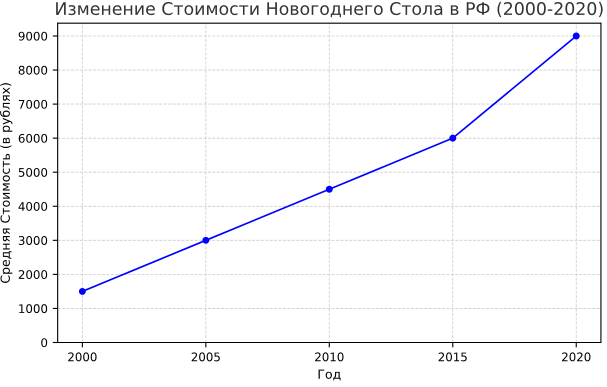 The height and width of the screenshot is (387, 607). What do you see at coordinates (44, 343) in the screenshot?
I see `y-tick-label: 0` at bounding box center [44, 343].